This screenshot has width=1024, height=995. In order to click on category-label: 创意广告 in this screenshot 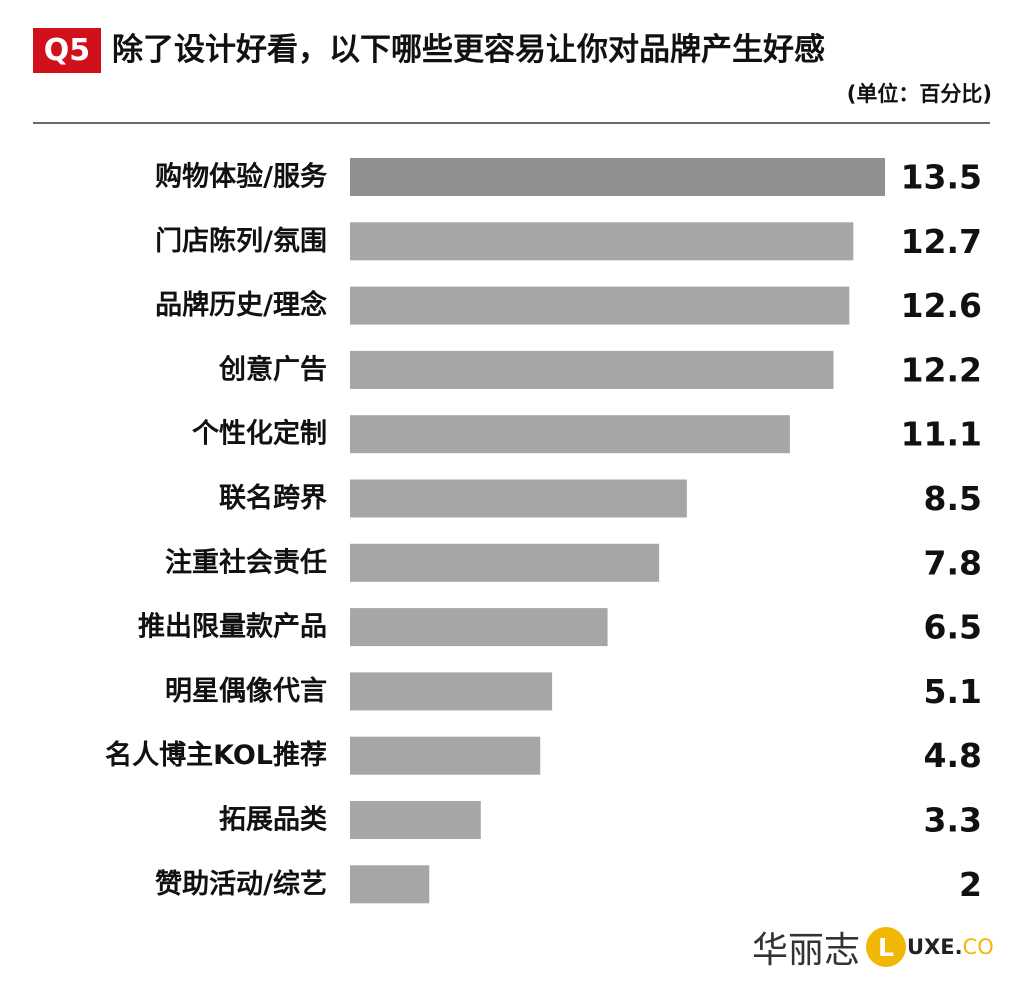, I will do `click(272, 369)`.